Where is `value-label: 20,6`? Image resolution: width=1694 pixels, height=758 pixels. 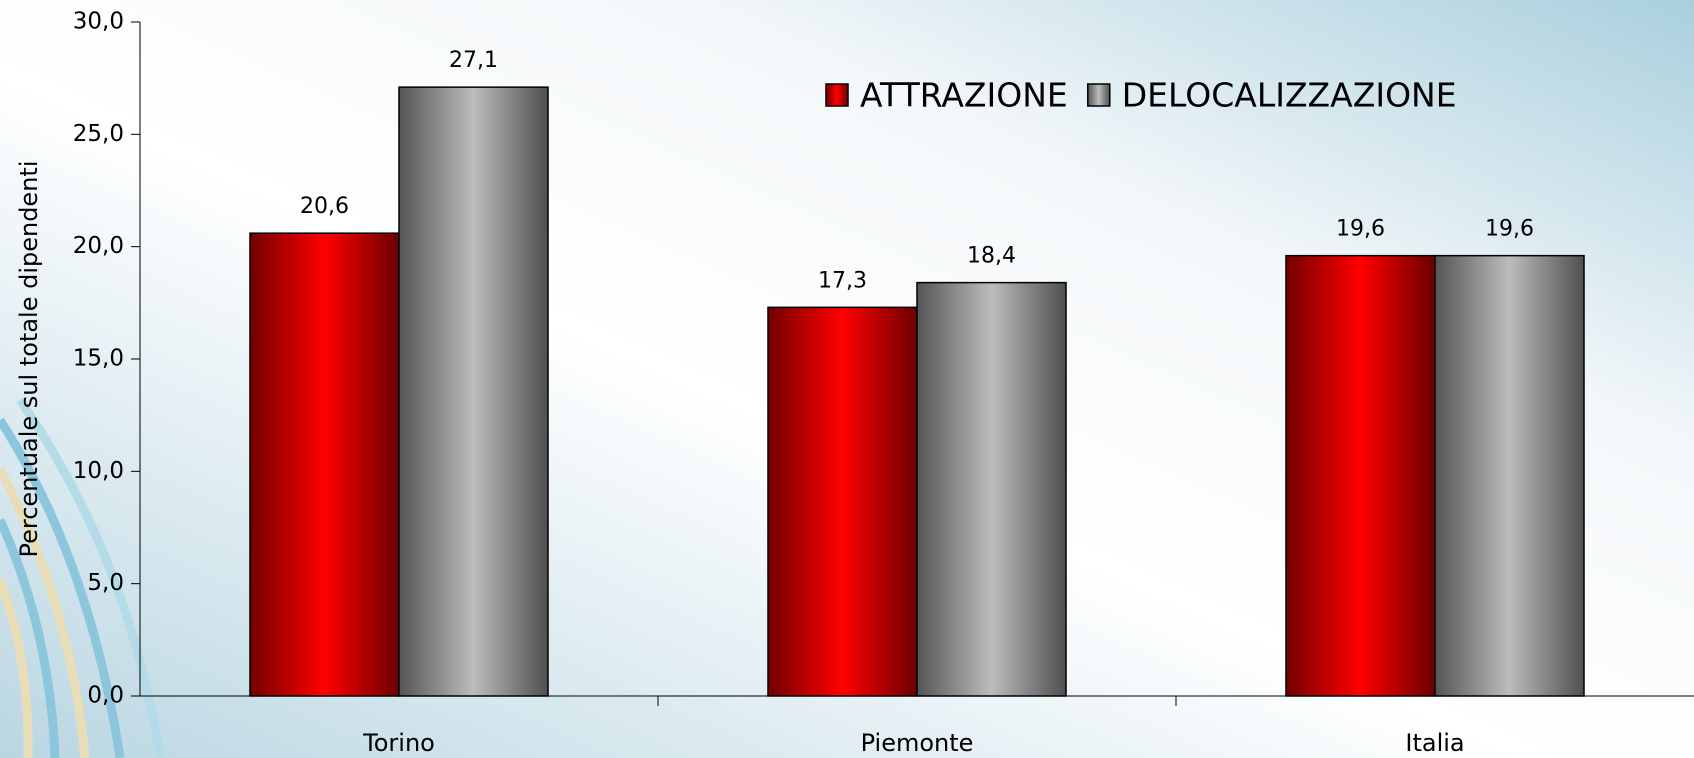 value-label: 20,6 is located at coordinates (324, 206).